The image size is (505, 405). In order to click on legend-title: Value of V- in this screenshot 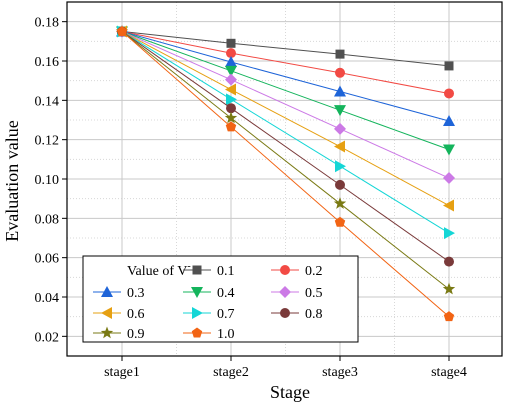, I will do `click(159, 270)`.